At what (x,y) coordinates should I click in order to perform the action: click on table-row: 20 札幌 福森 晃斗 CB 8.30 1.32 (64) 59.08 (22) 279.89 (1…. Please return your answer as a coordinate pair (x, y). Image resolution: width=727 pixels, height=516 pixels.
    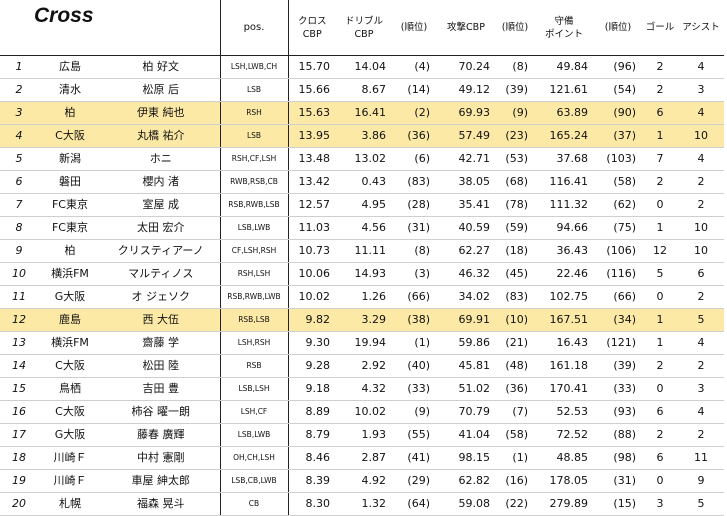
    Looking at the image, I should click on (362, 504).